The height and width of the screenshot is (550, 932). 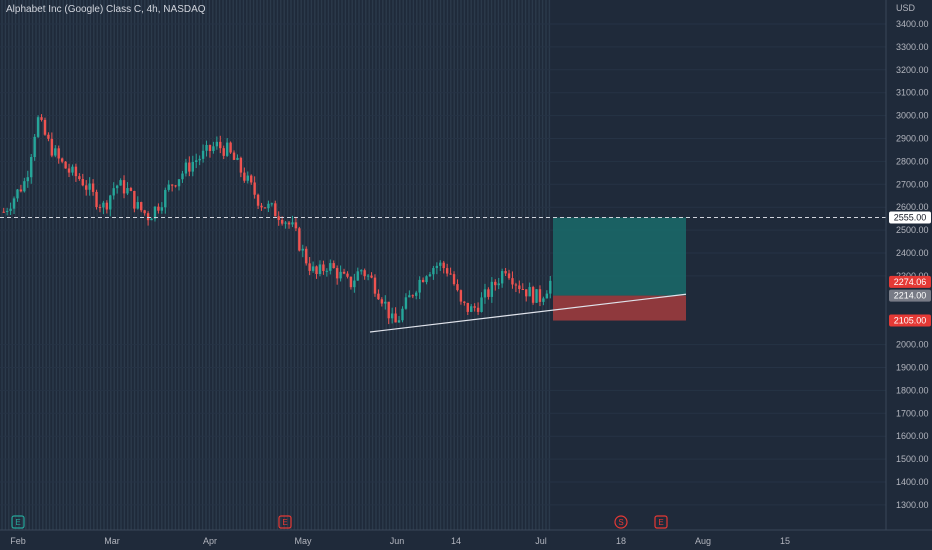 What do you see at coordinates (210, 541) in the screenshot?
I see `time-tick-label: Apr` at bounding box center [210, 541].